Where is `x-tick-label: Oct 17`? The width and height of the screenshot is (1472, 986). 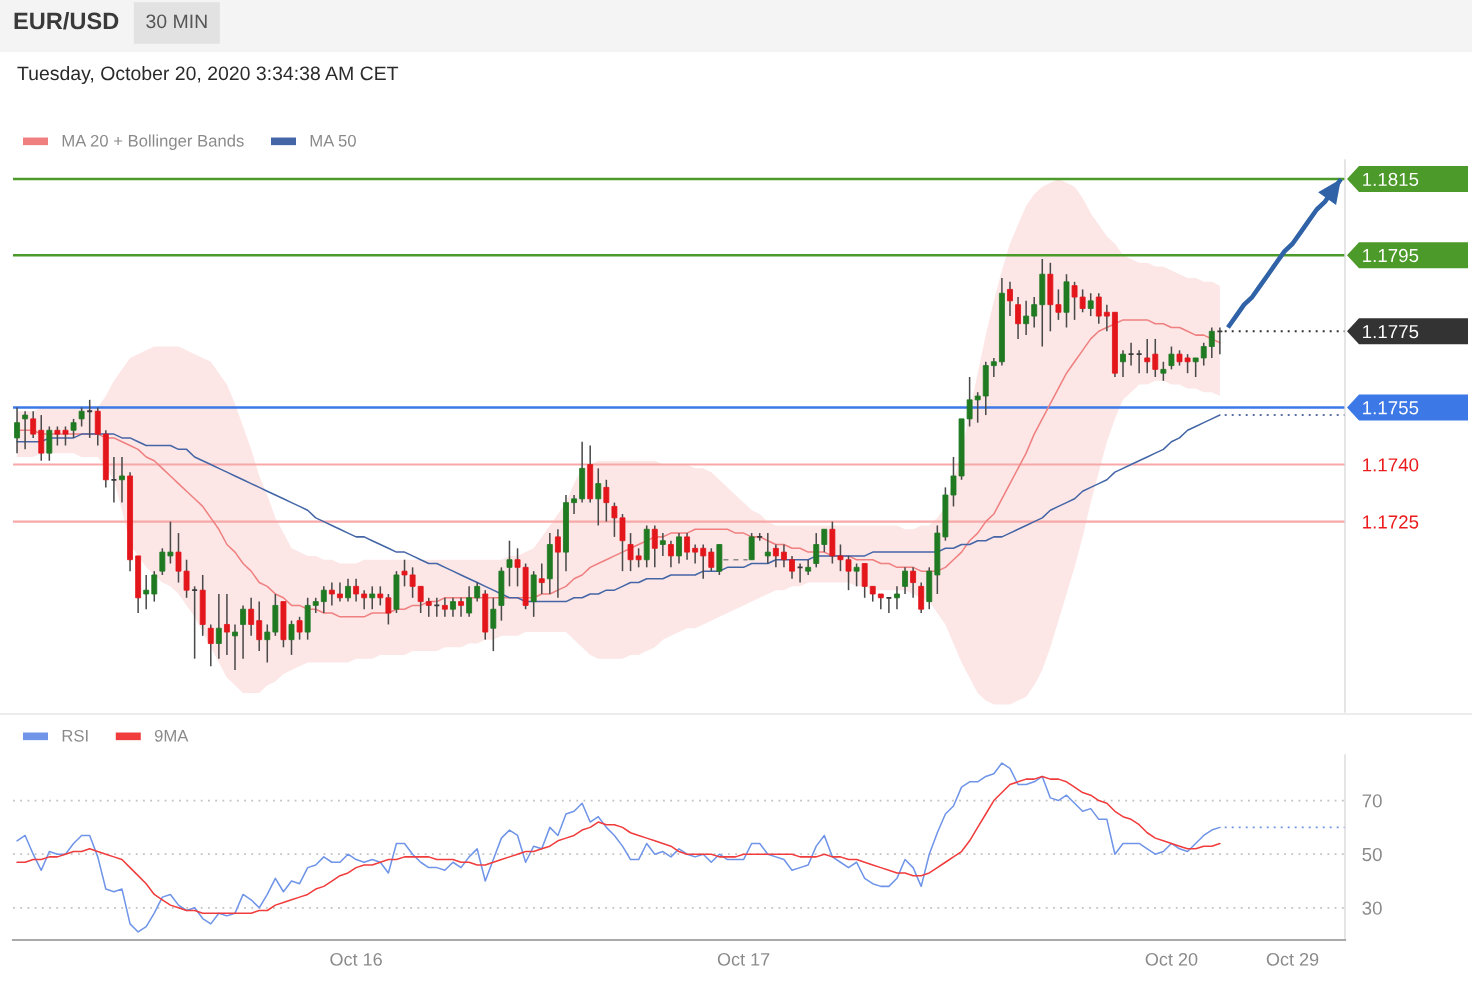
x-tick-label: Oct 17 is located at coordinates (743, 959).